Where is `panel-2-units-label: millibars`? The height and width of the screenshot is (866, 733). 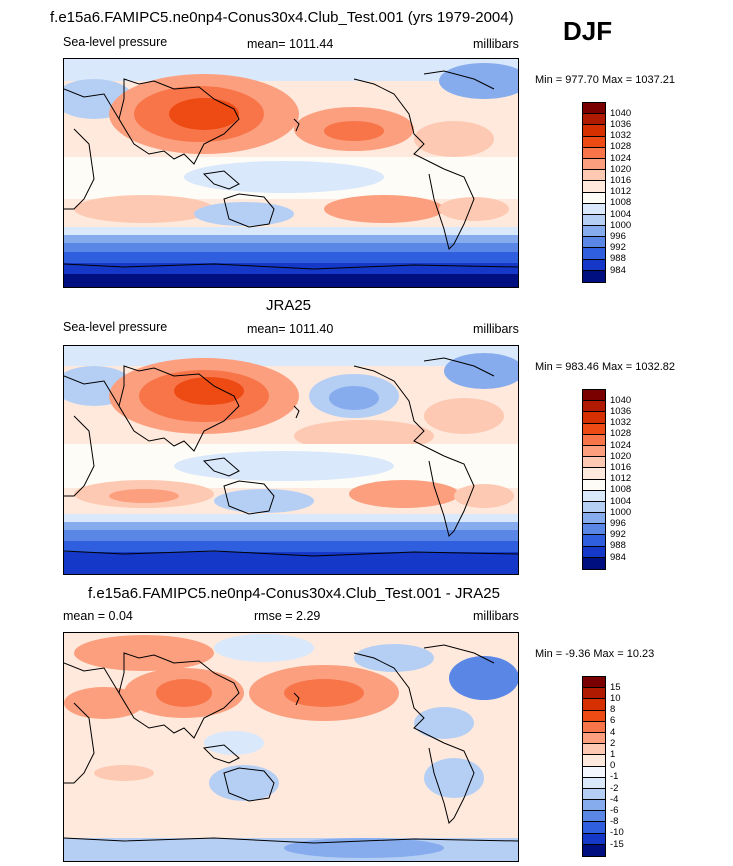
panel-2-units-label: millibars is located at coordinates (496, 329).